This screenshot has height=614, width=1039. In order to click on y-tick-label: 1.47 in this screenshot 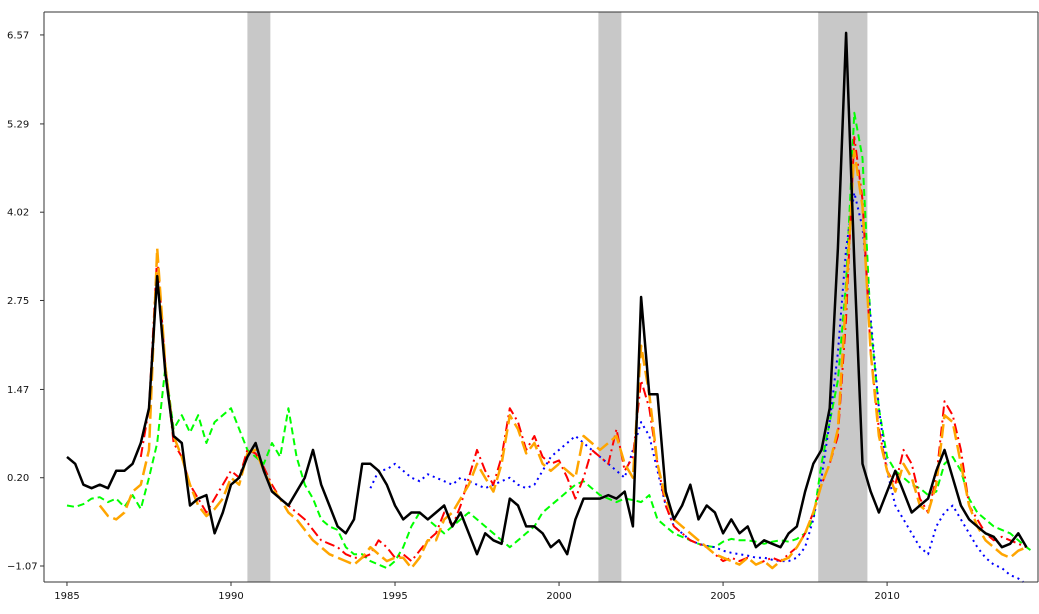, I will do `click(18, 390)`.